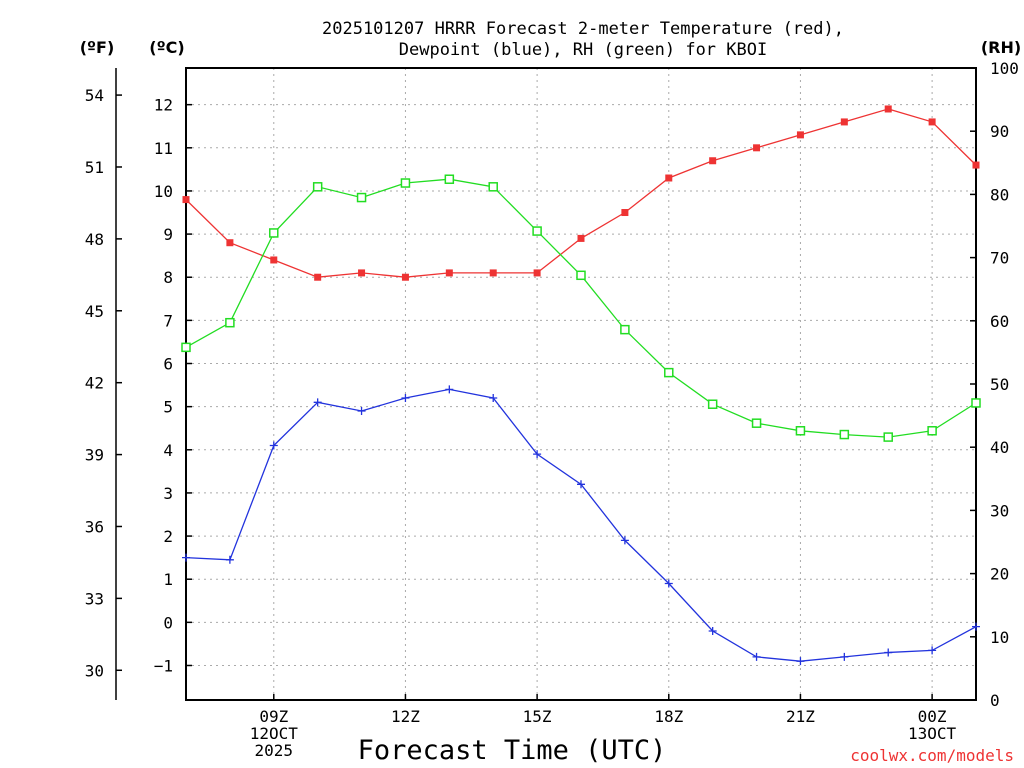 The height and width of the screenshot is (768, 1024). I want to click on fahrenheit-tick-label: 36, so click(94, 526).